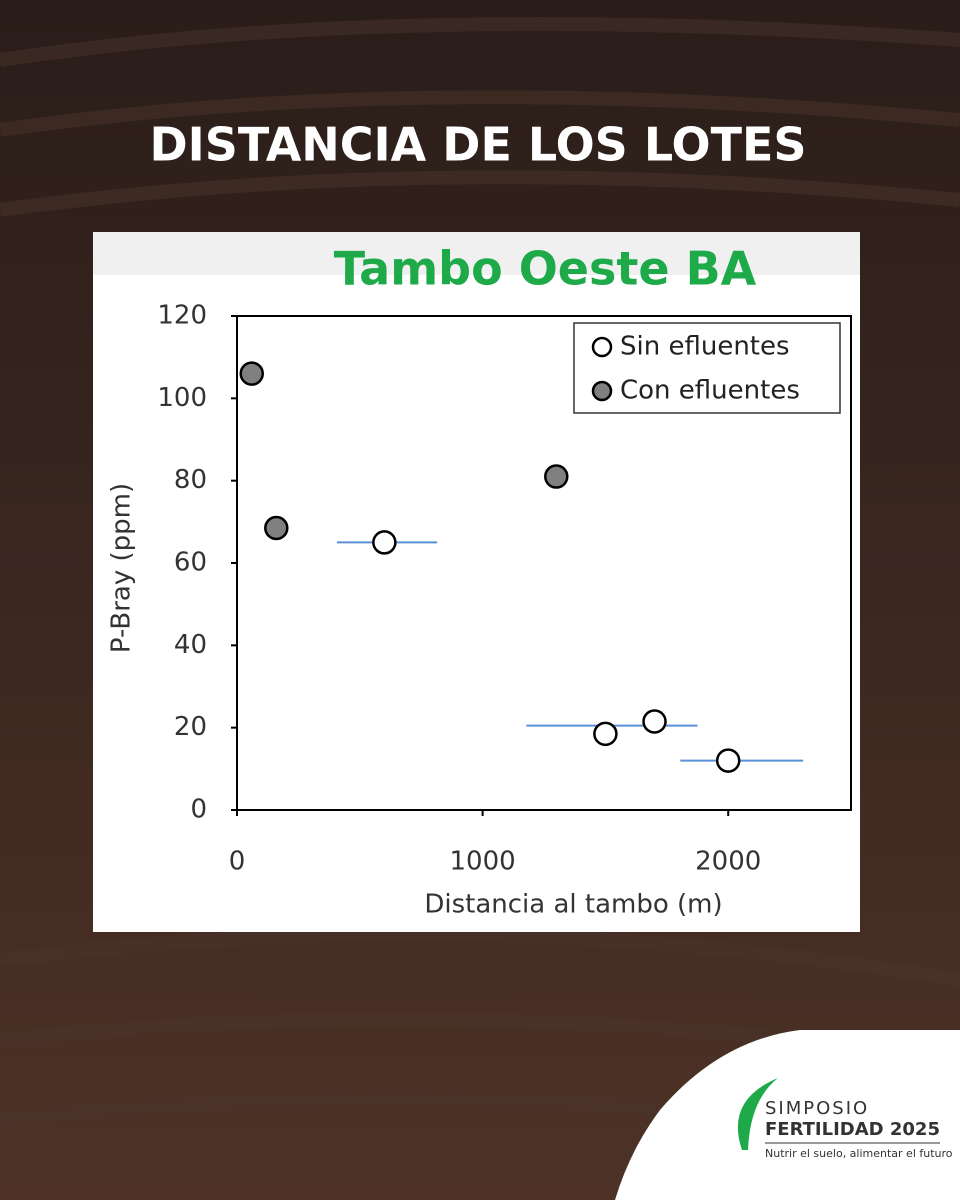  Describe the element at coordinates (190, 727) in the screenshot. I see `y-tick-label: 20` at that location.